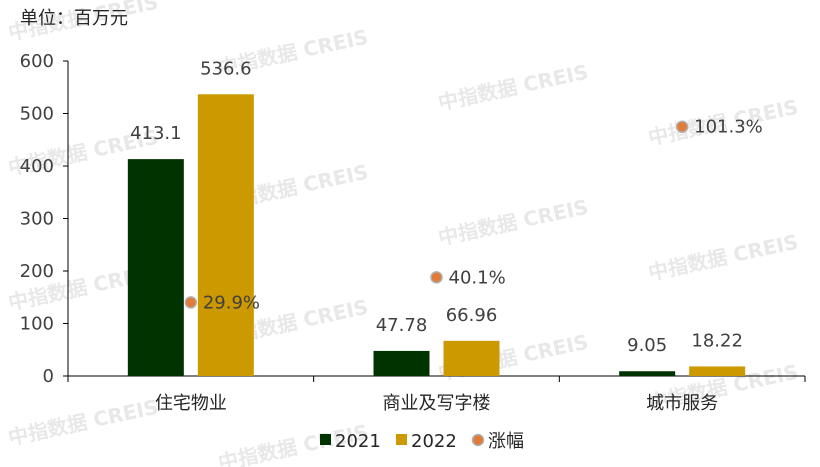  I want to click on legend-label: 2022, so click(434, 441).